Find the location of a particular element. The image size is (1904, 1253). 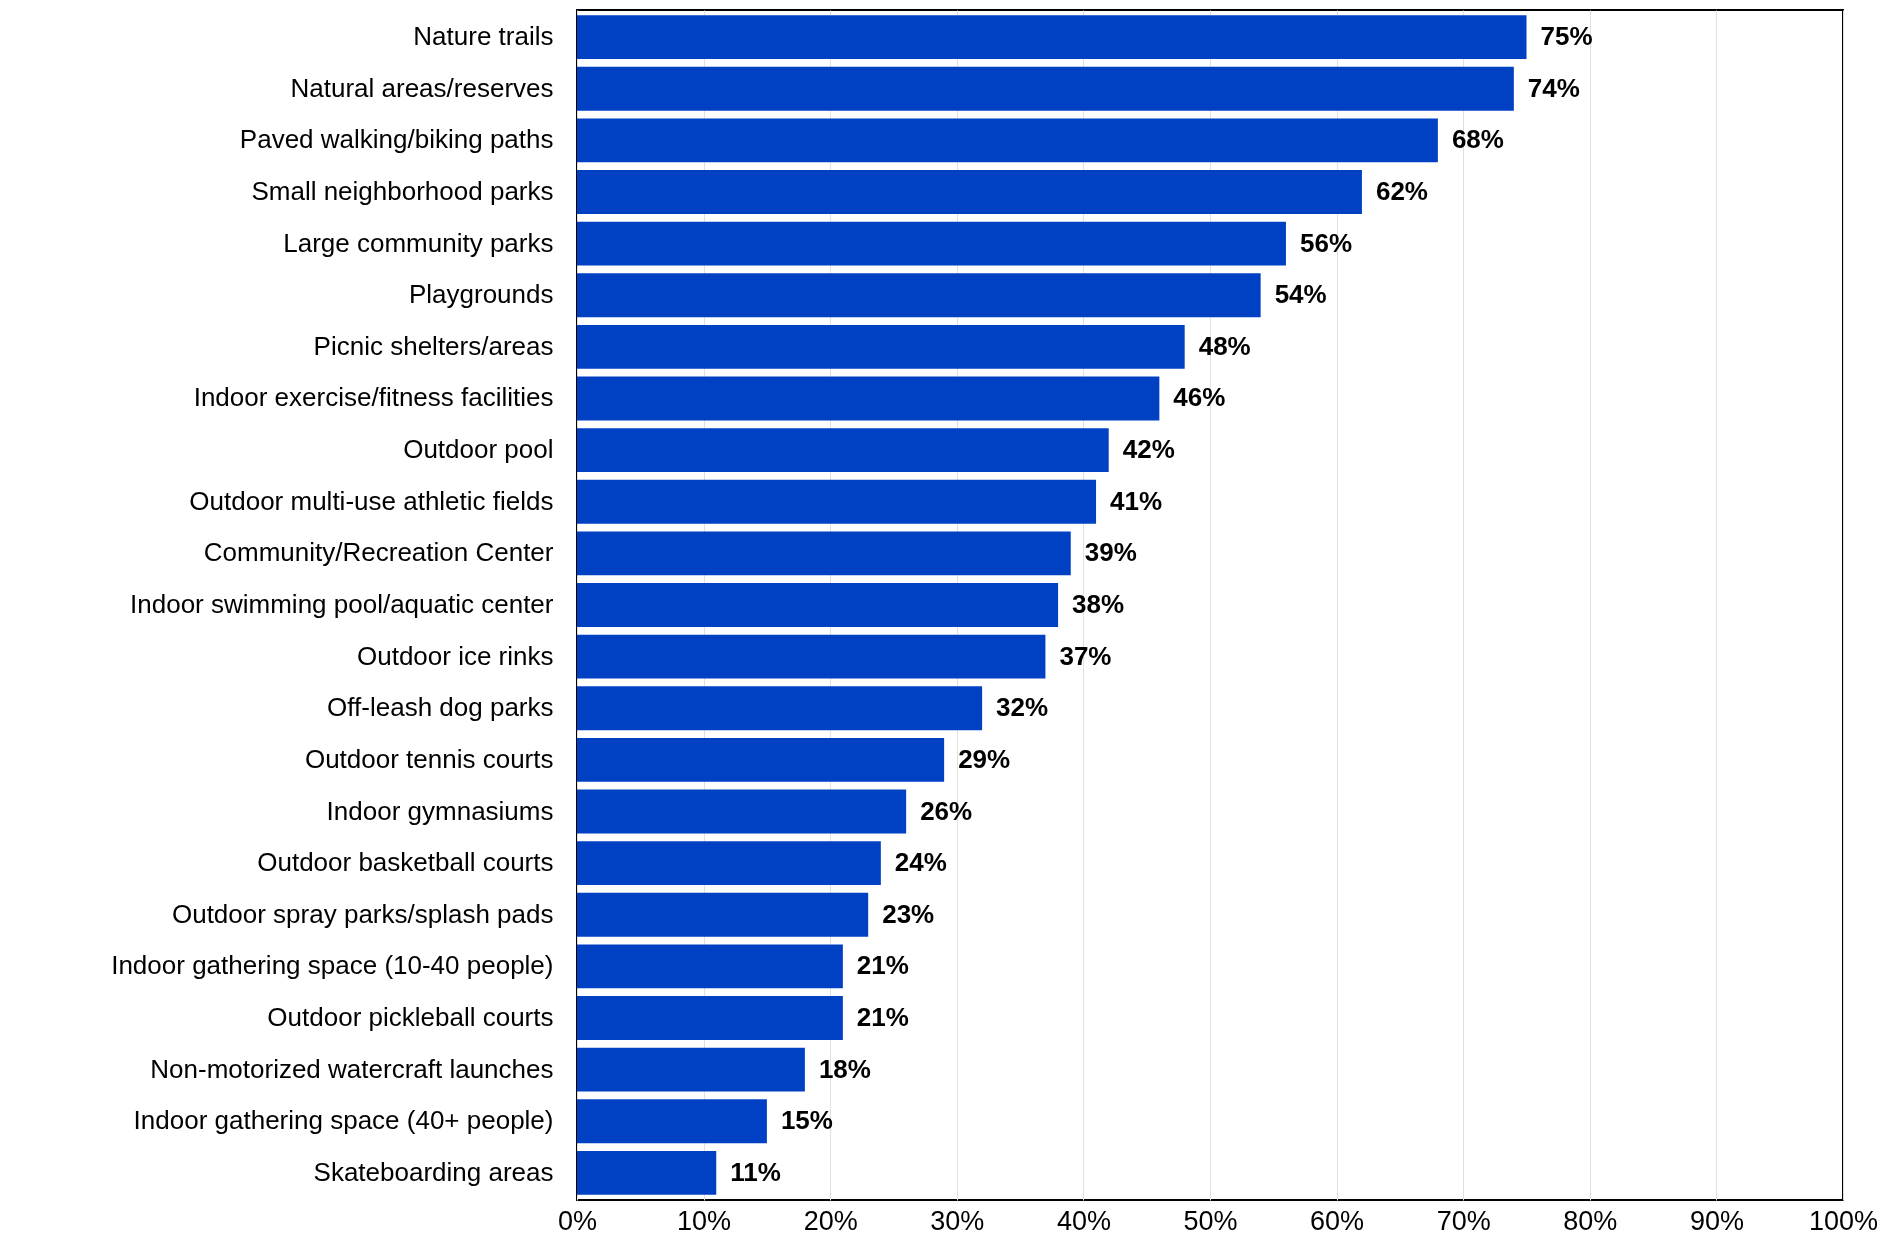

data-label: 42% is located at coordinates (1148, 449).